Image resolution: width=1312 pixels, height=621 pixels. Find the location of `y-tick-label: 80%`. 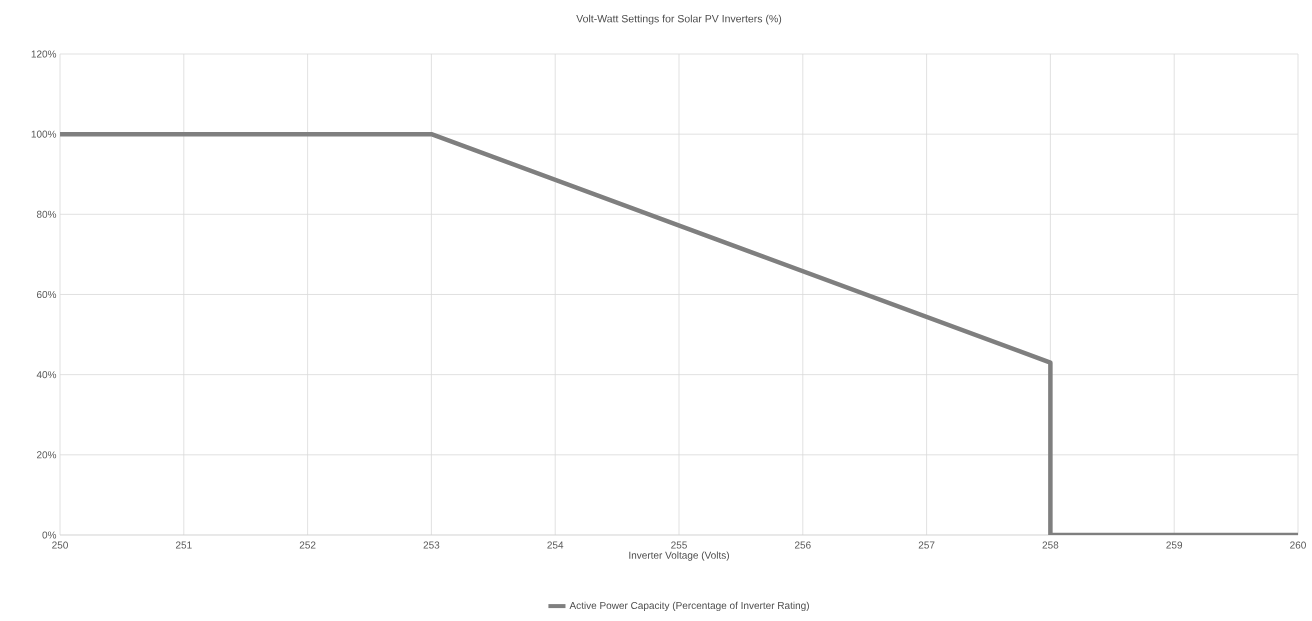

y-tick-label: 80% is located at coordinates (46, 214).